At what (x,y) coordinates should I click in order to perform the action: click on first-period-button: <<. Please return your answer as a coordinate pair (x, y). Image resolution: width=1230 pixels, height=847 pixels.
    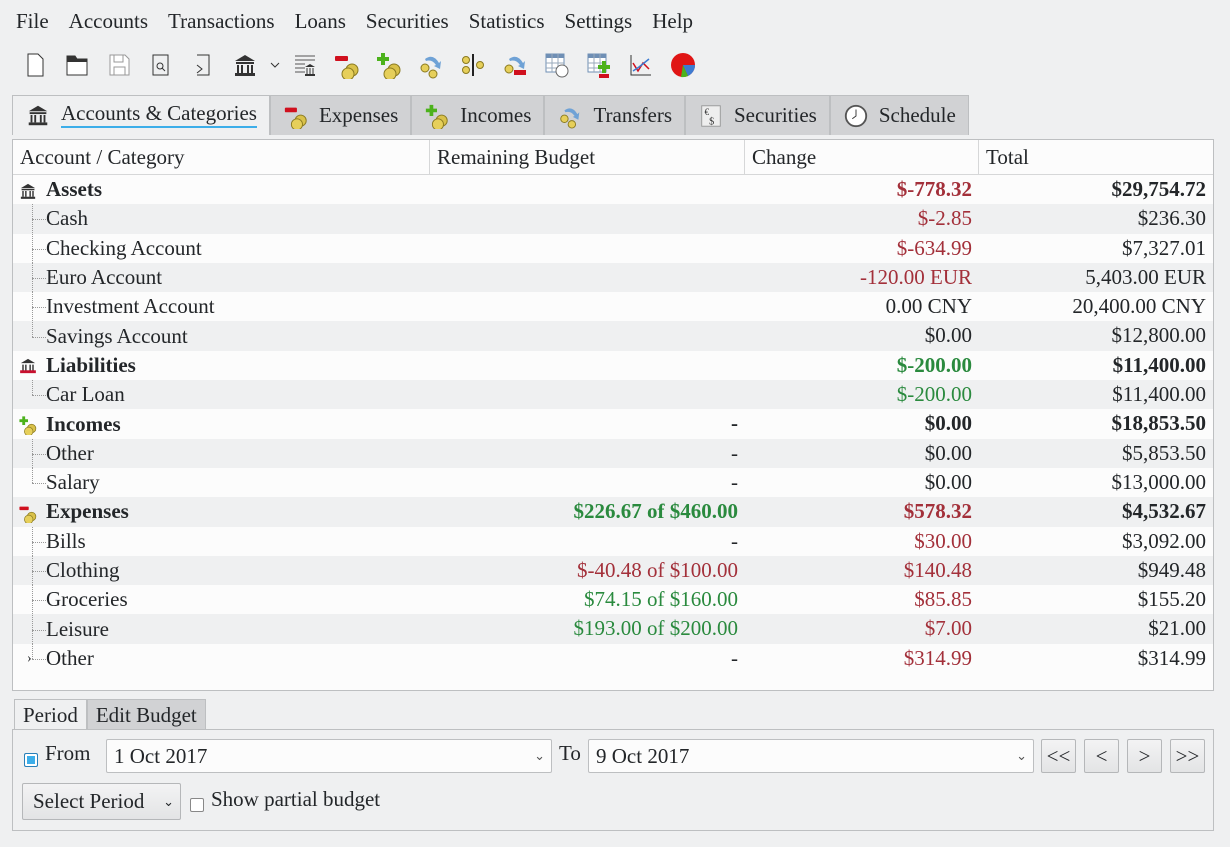
    Looking at the image, I should click on (1058, 756).